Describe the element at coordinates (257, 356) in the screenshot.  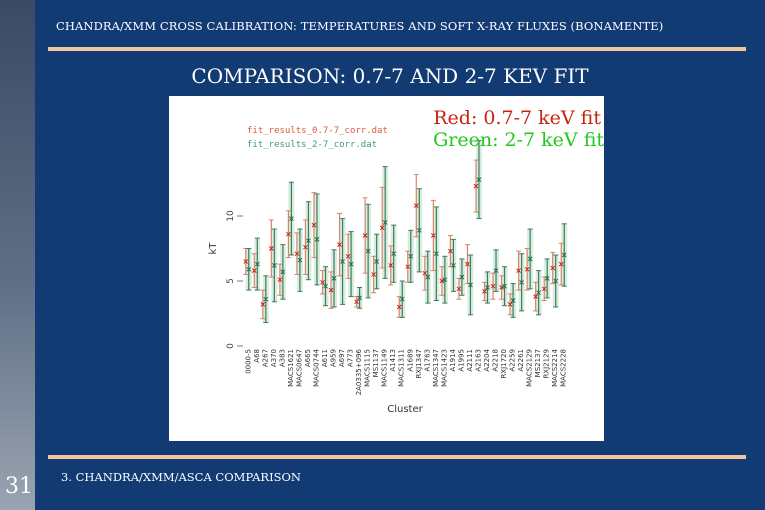
I see `x-tick-label: A68` at that location.